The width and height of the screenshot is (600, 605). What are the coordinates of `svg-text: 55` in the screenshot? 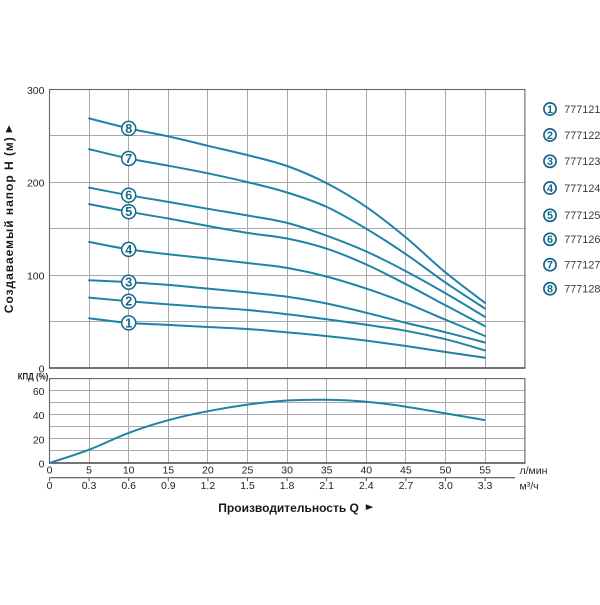 It's located at (485, 470).